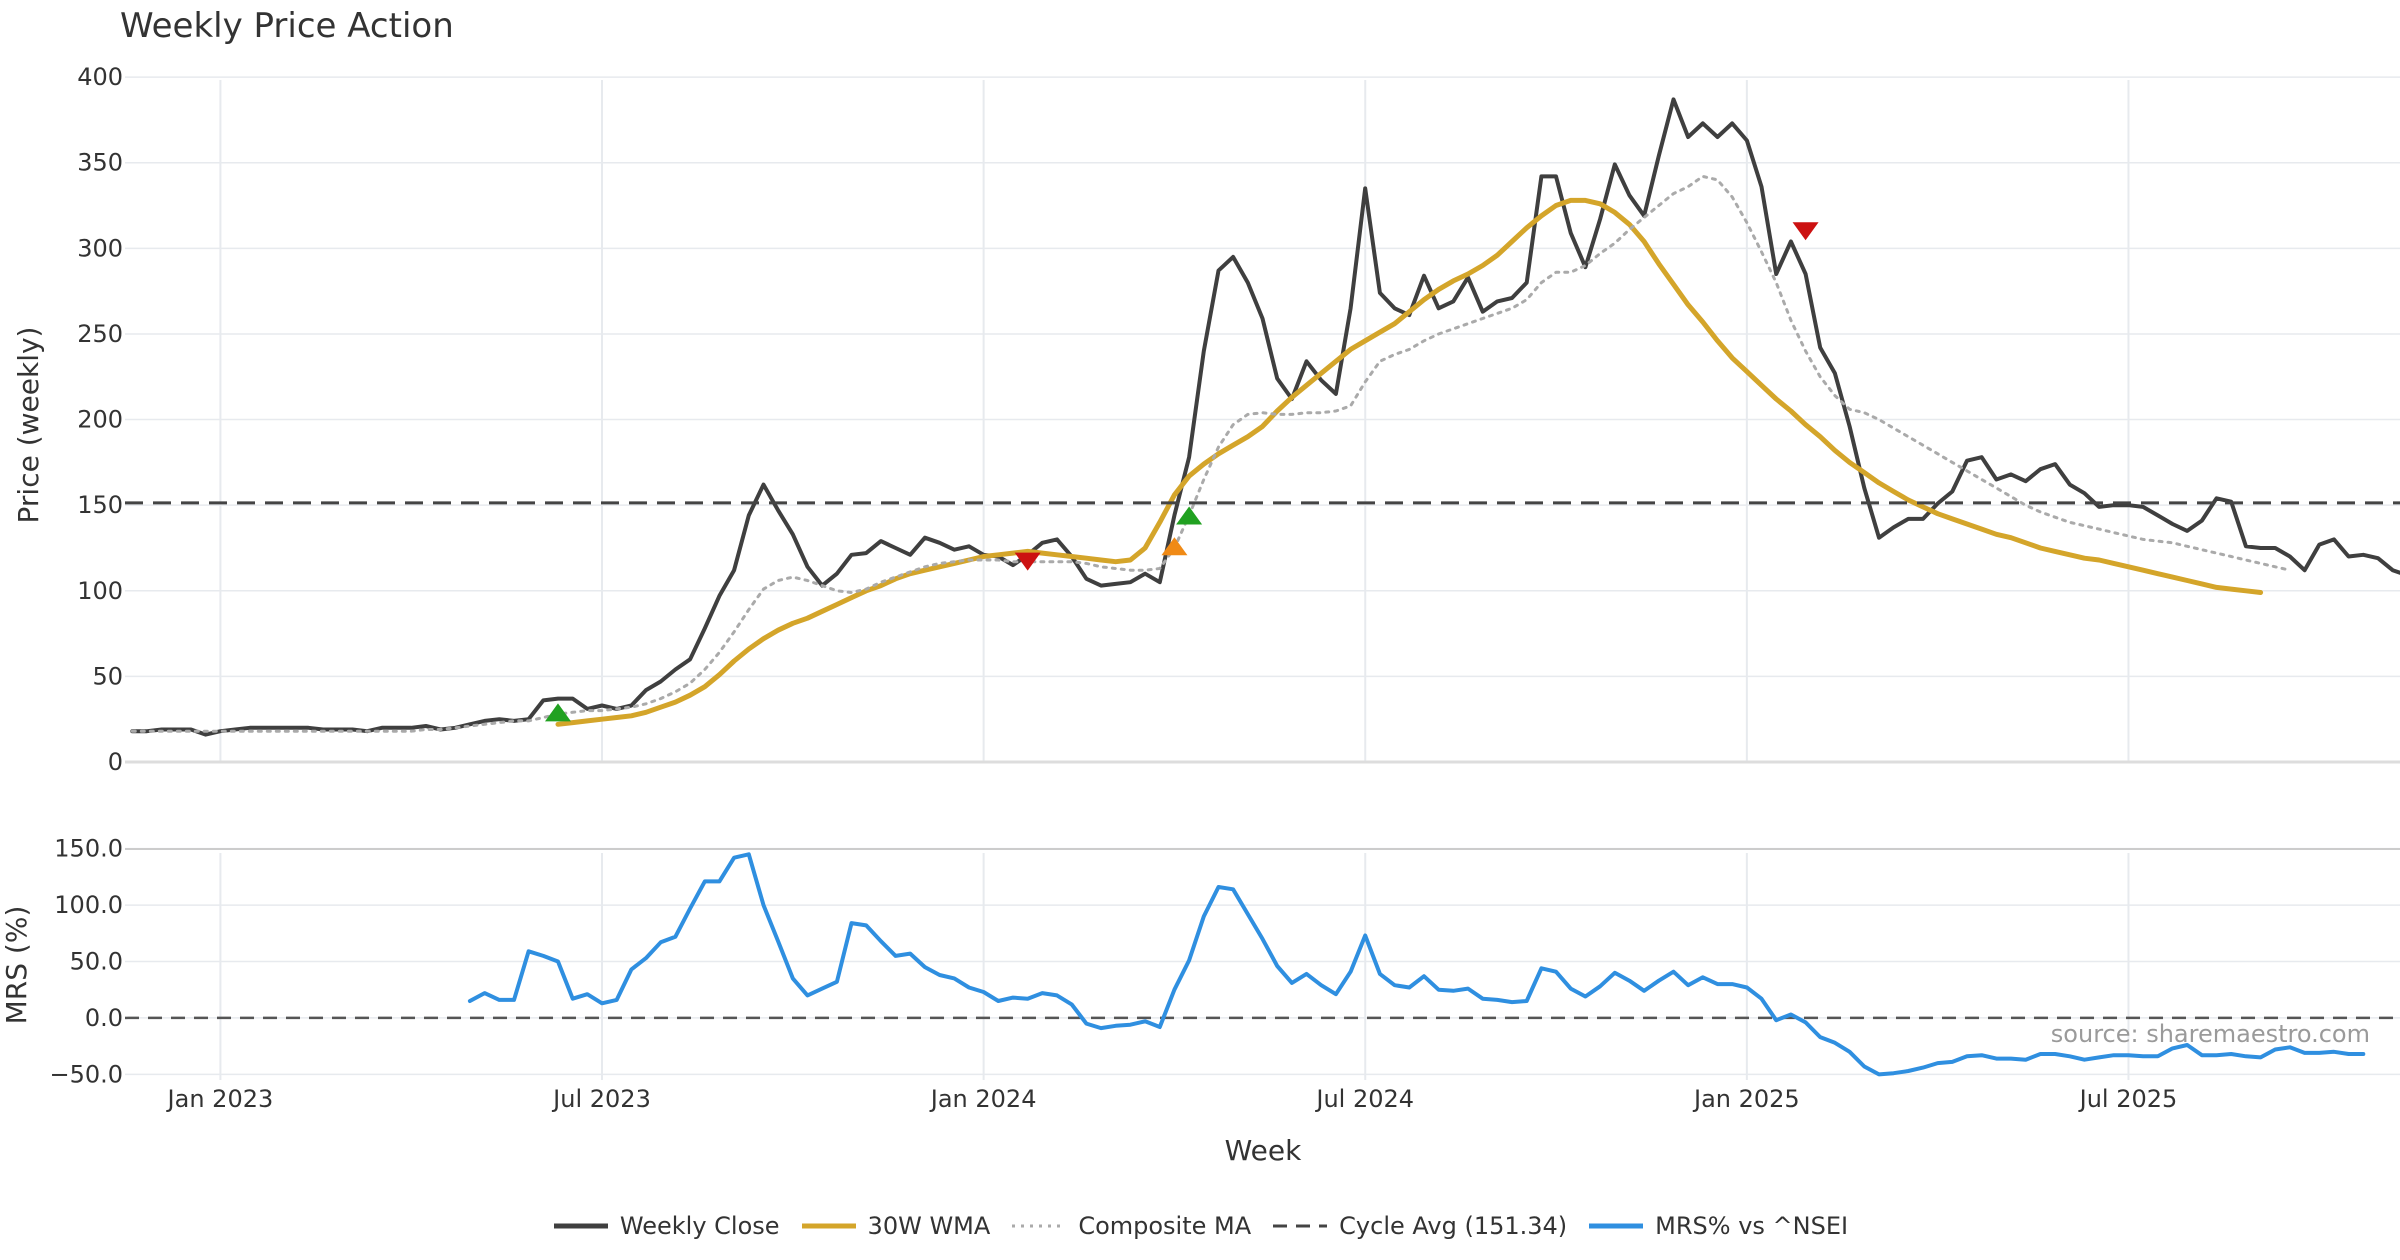  I want to click on legend-item-cycle: Cycle Avg (151.34), so click(1419, 1226).